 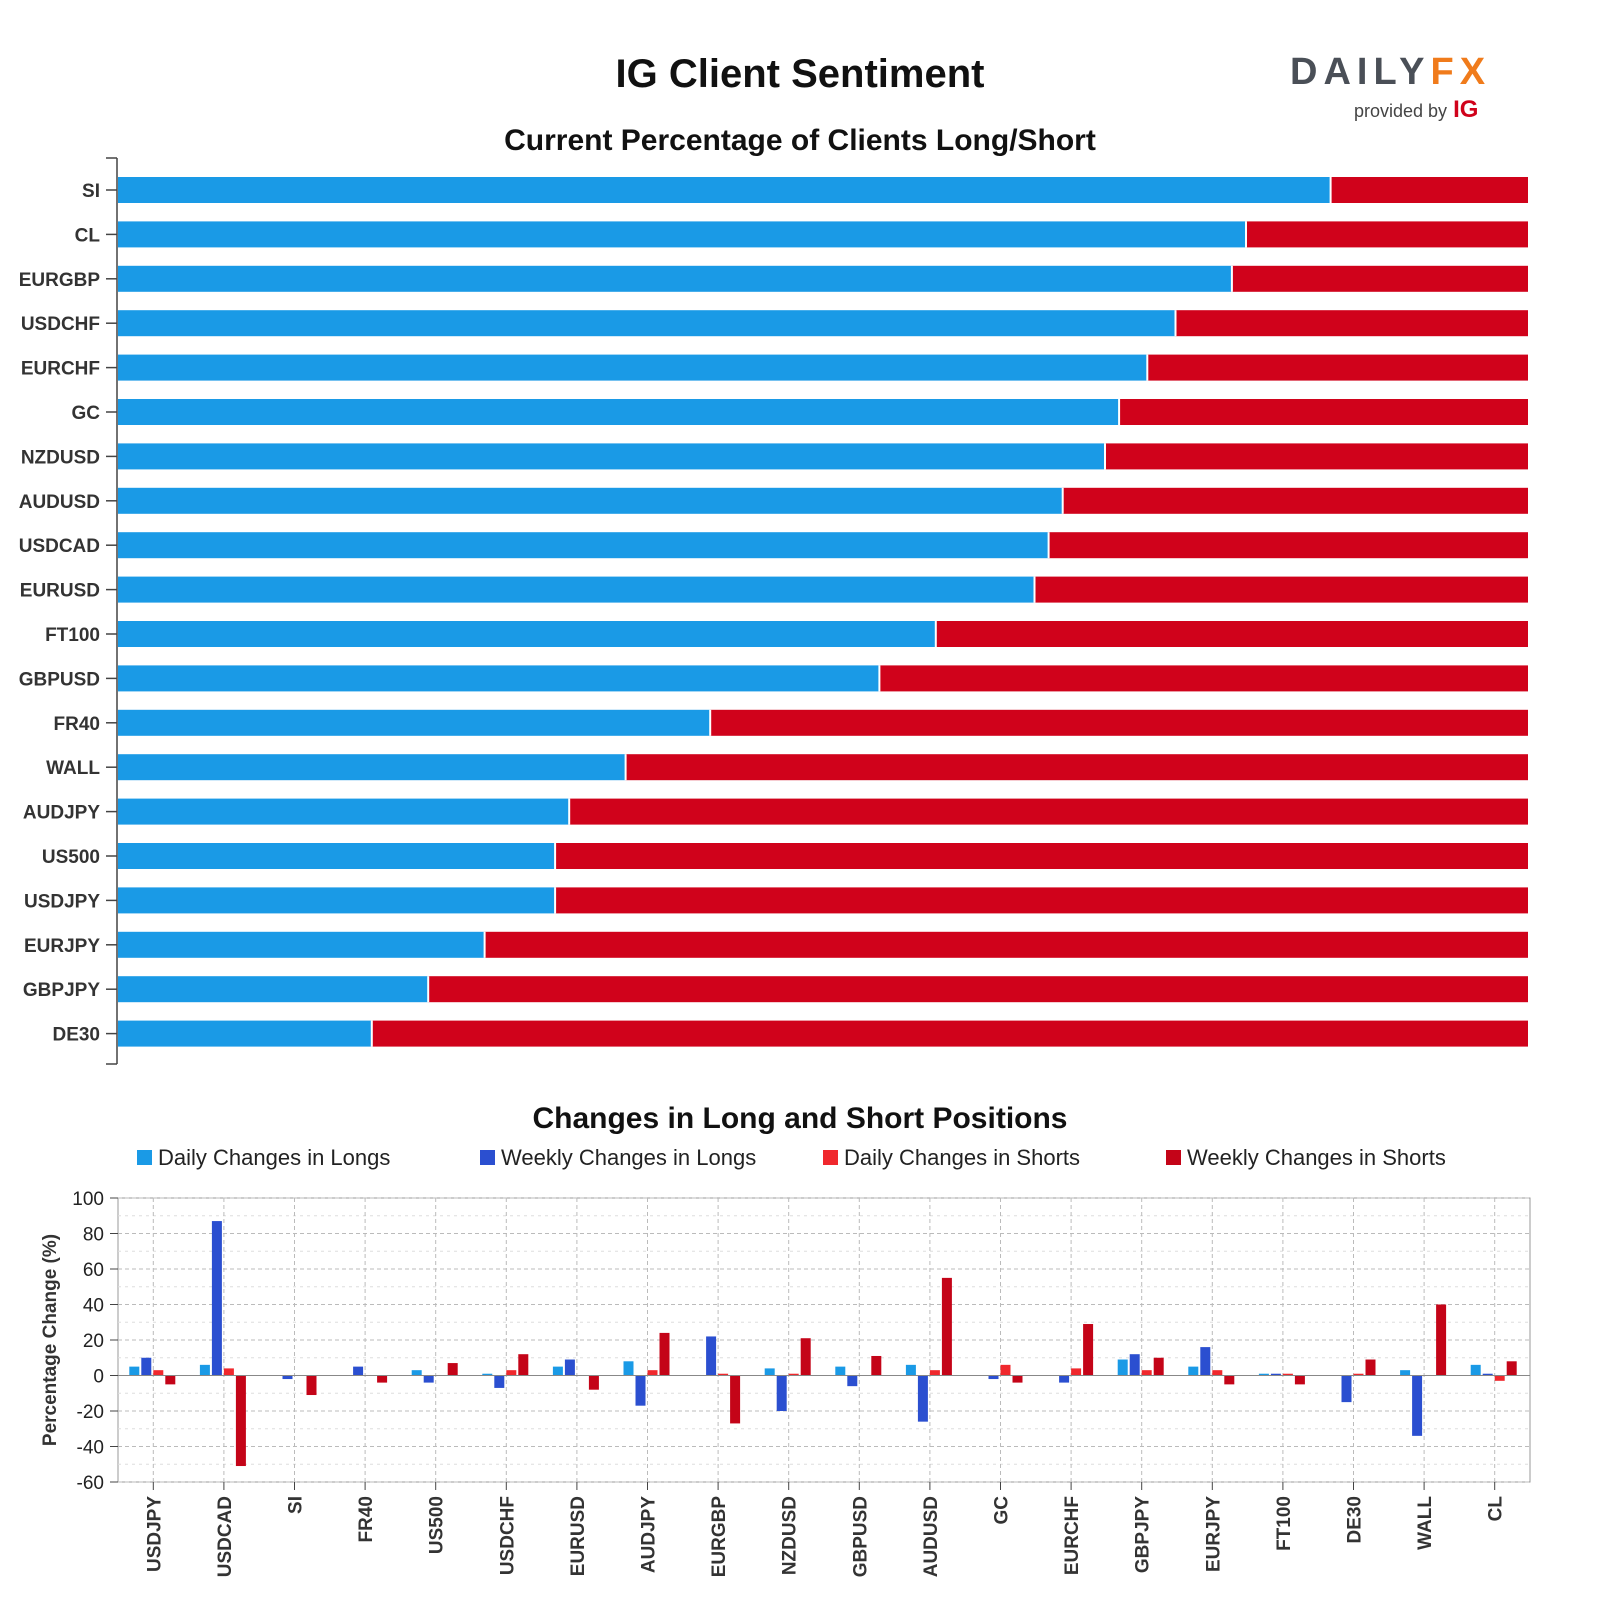 I want to click on category-label-eurusd: EURUSD, so click(x=60, y=591).